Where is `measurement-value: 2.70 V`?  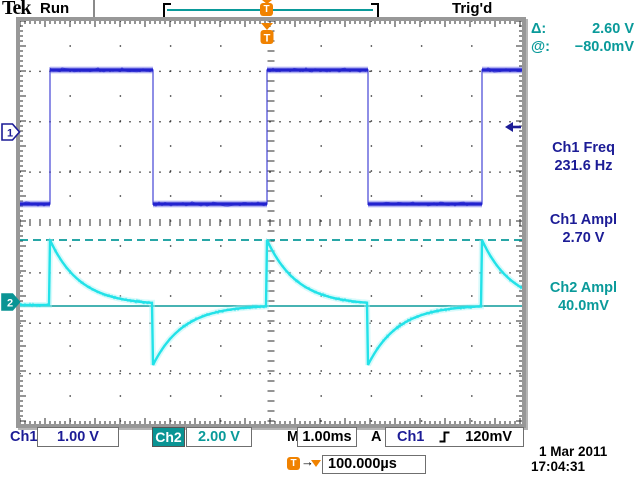 measurement-value: 2.70 V is located at coordinates (583, 238).